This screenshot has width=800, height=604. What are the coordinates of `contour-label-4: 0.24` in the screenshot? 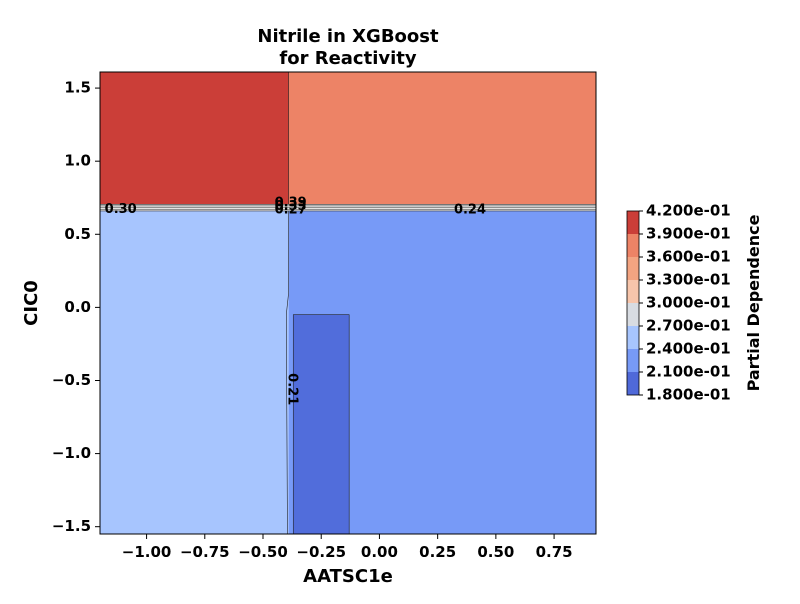 It's located at (470, 210).